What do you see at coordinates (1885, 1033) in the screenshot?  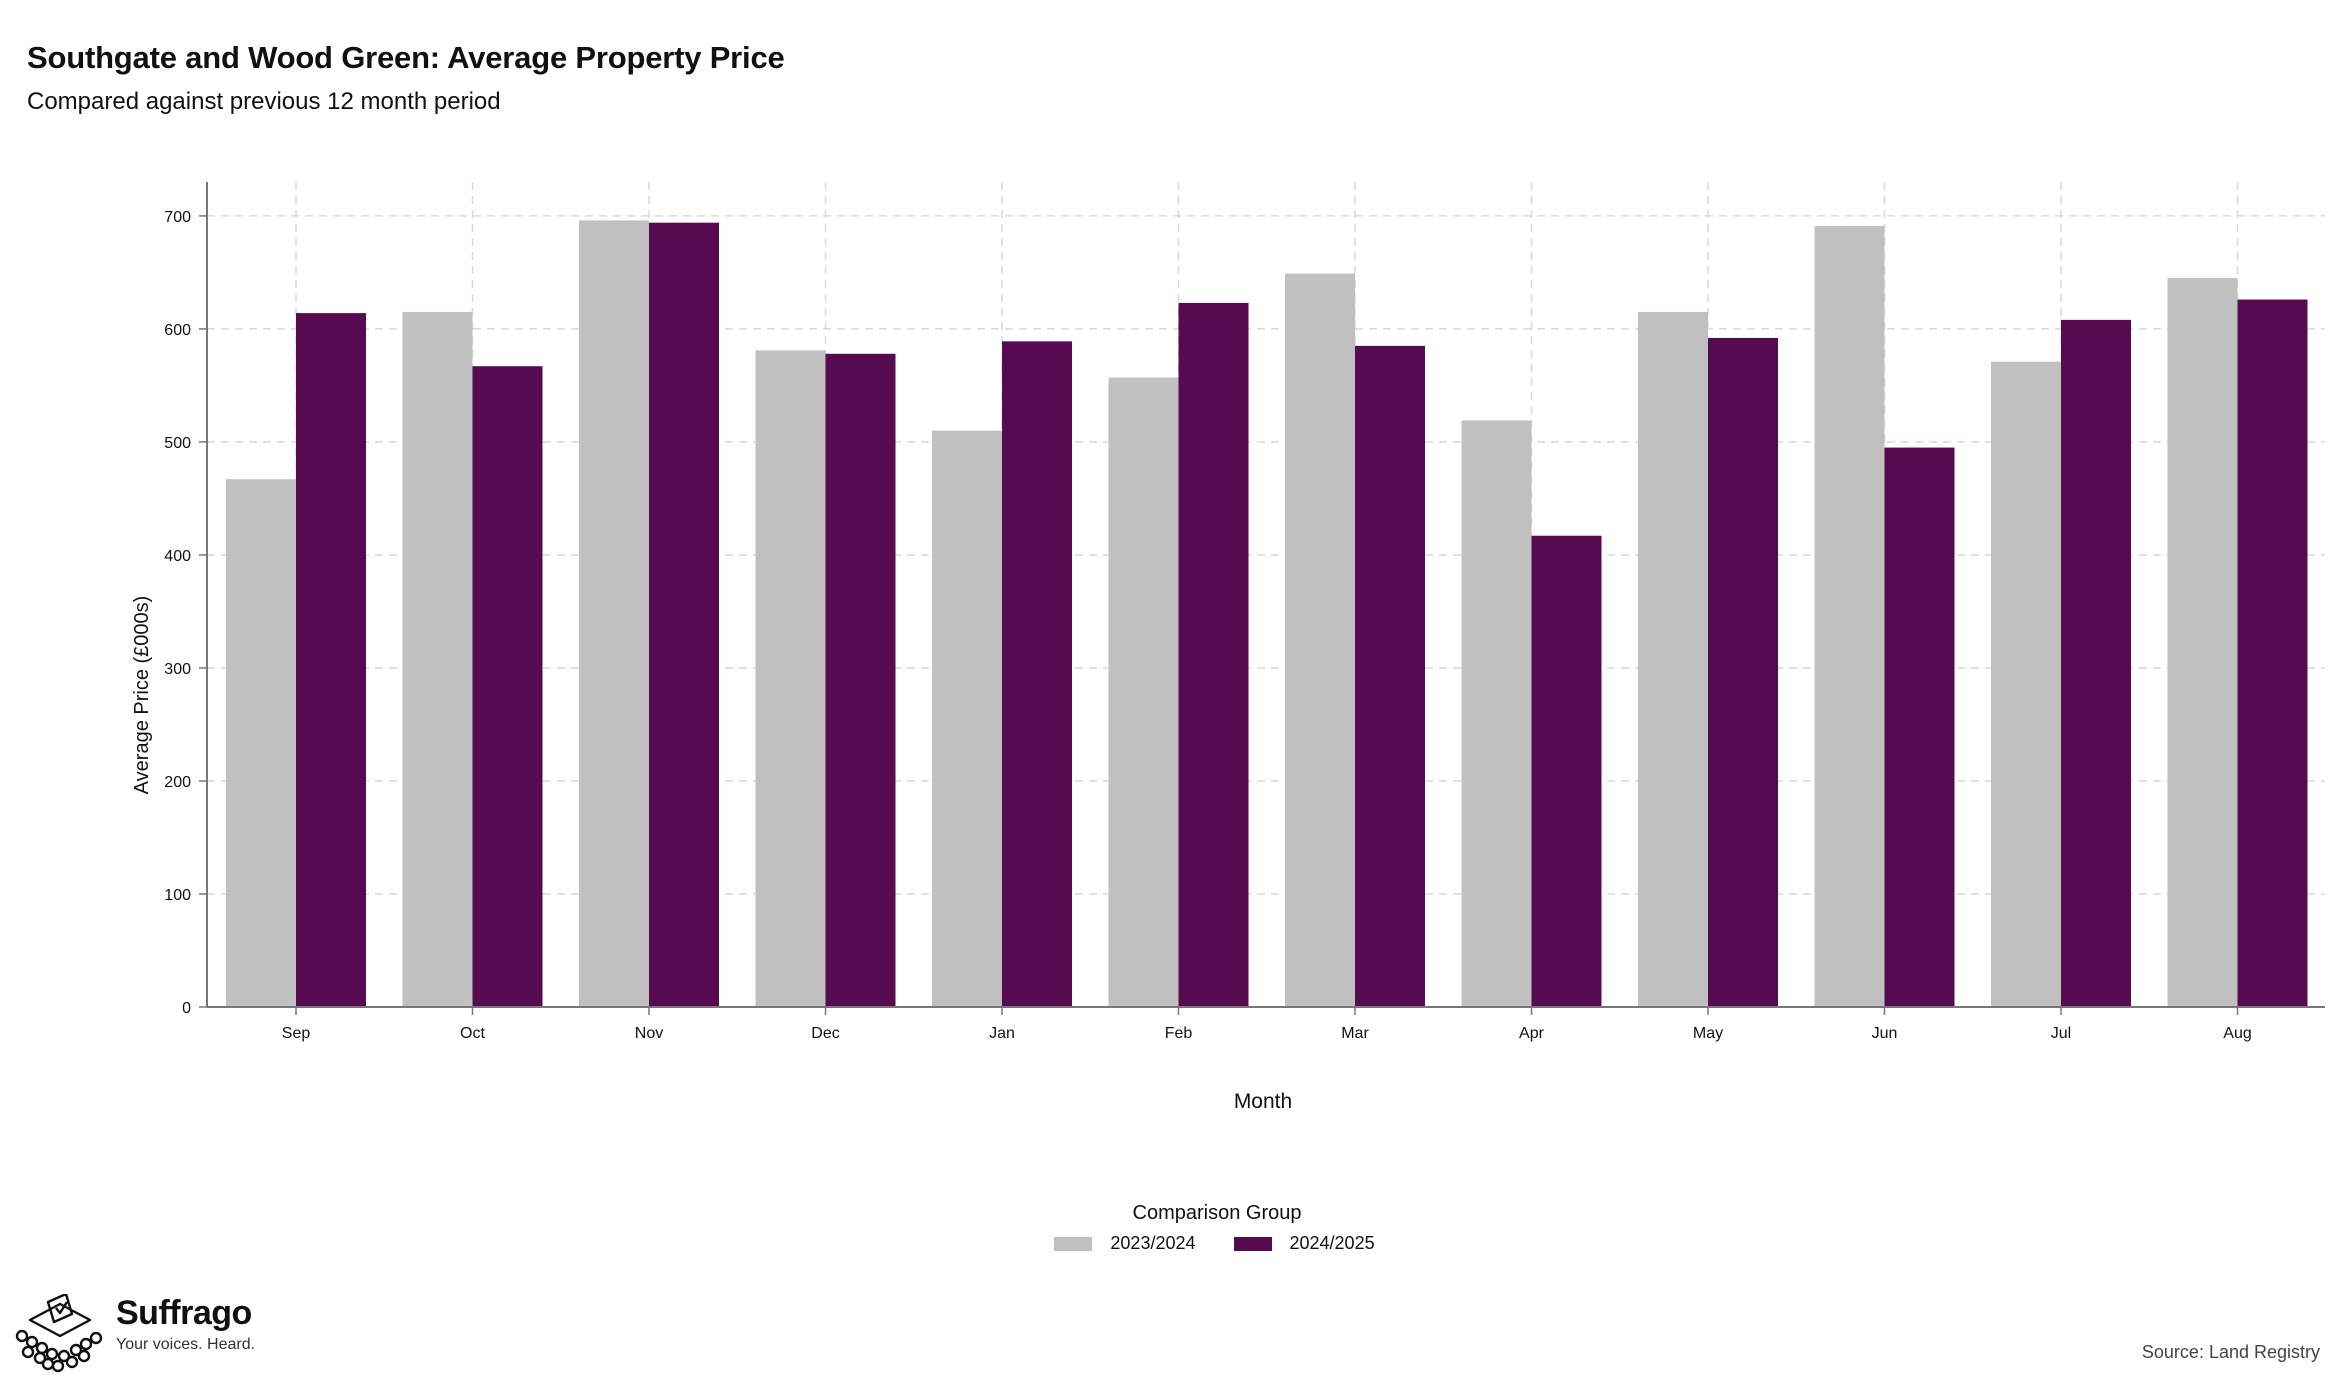 I see `x-tick-label: Jun` at bounding box center [1885, 1033].